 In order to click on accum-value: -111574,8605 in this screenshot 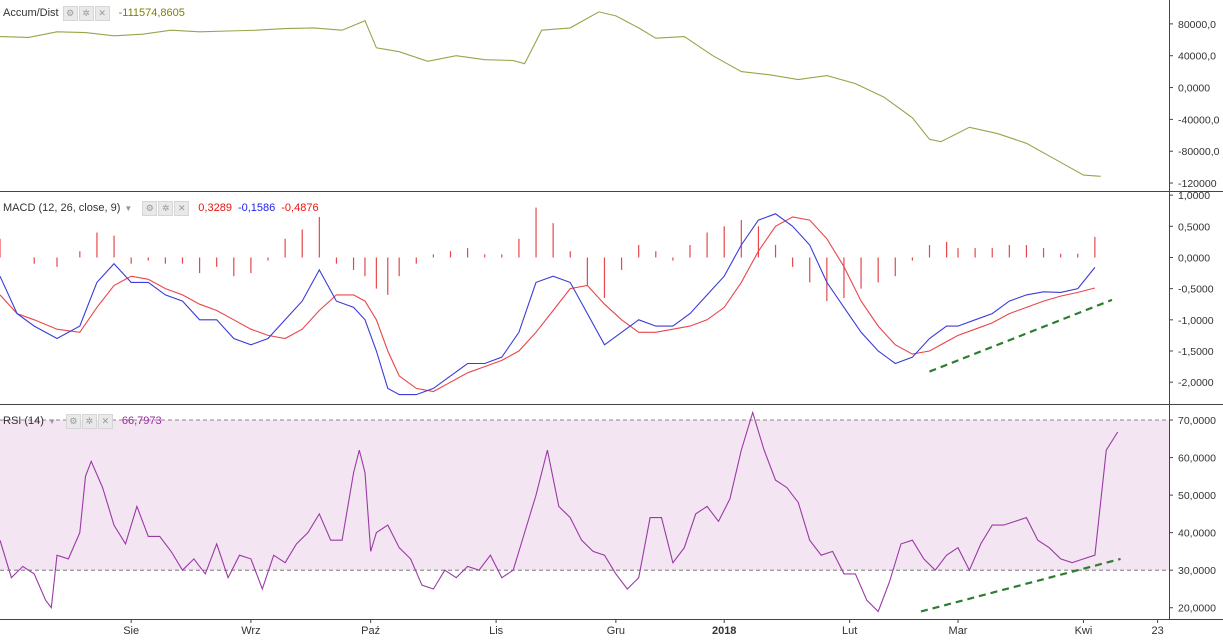, I will do `click(152, 13)`.